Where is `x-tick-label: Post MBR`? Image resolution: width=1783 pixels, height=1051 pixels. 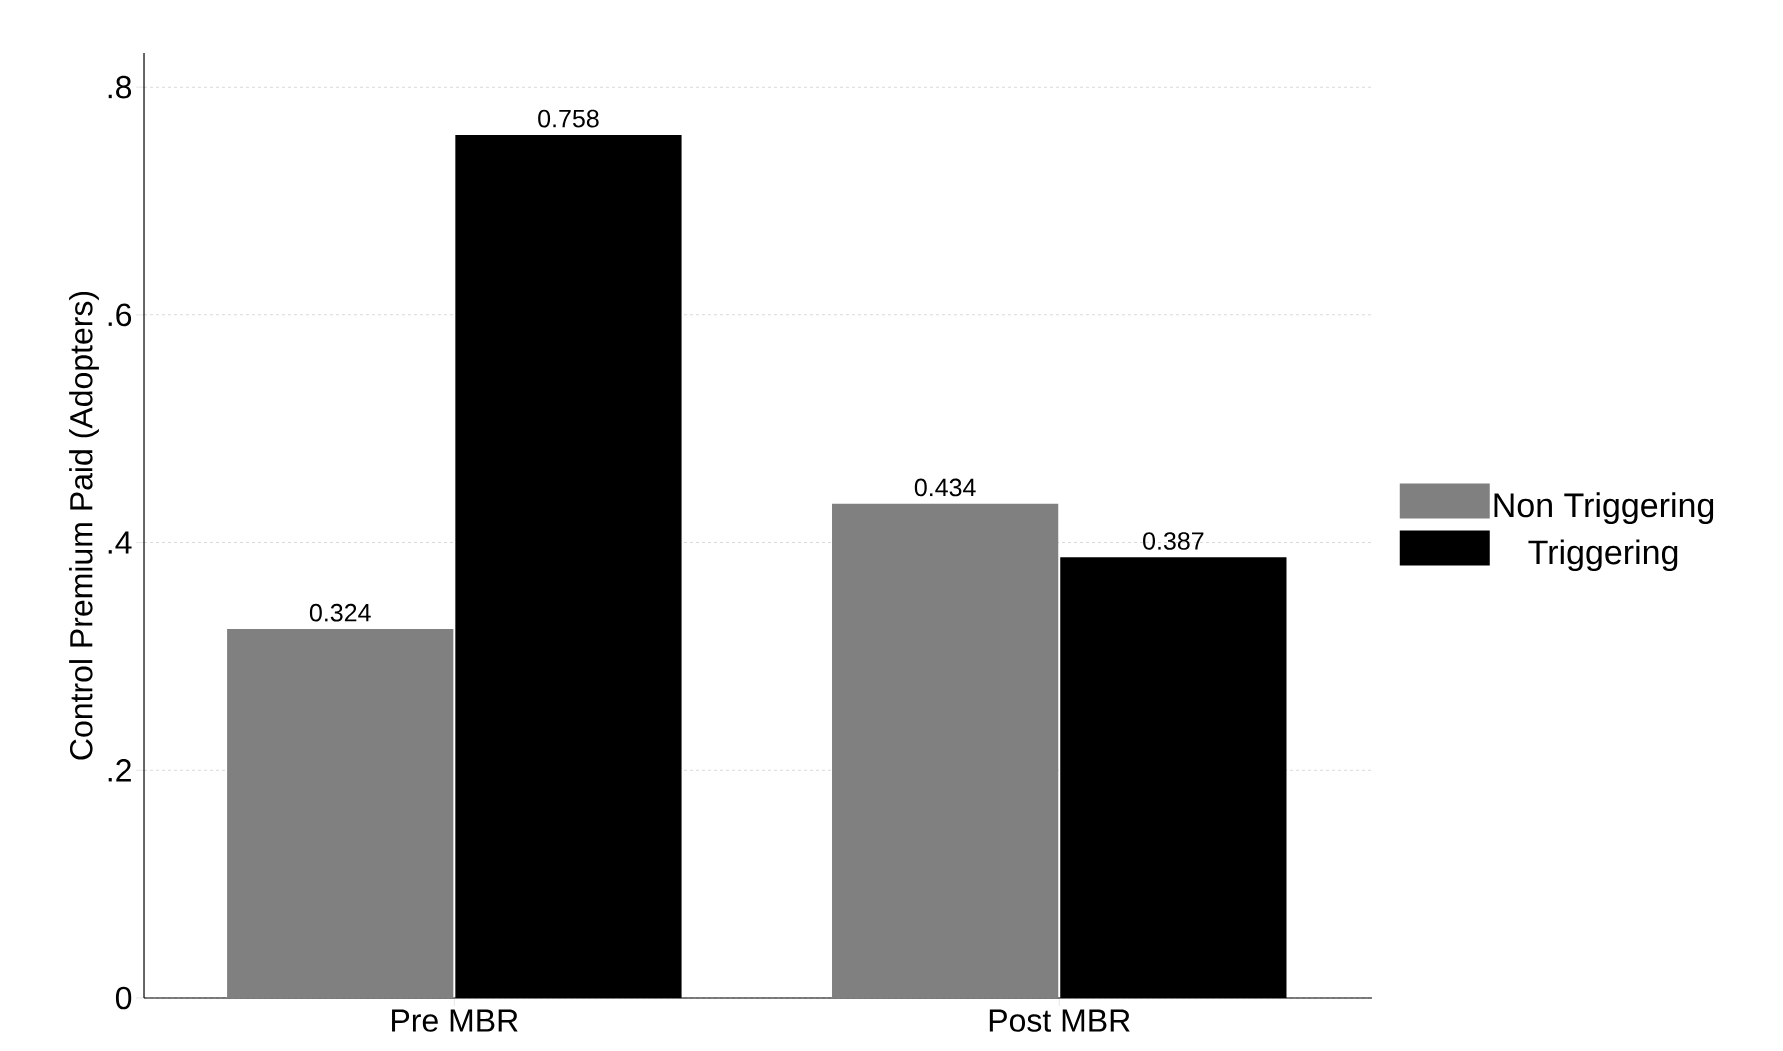 x-tick-label: Post MBR is located at coordinates (1059, 1020).